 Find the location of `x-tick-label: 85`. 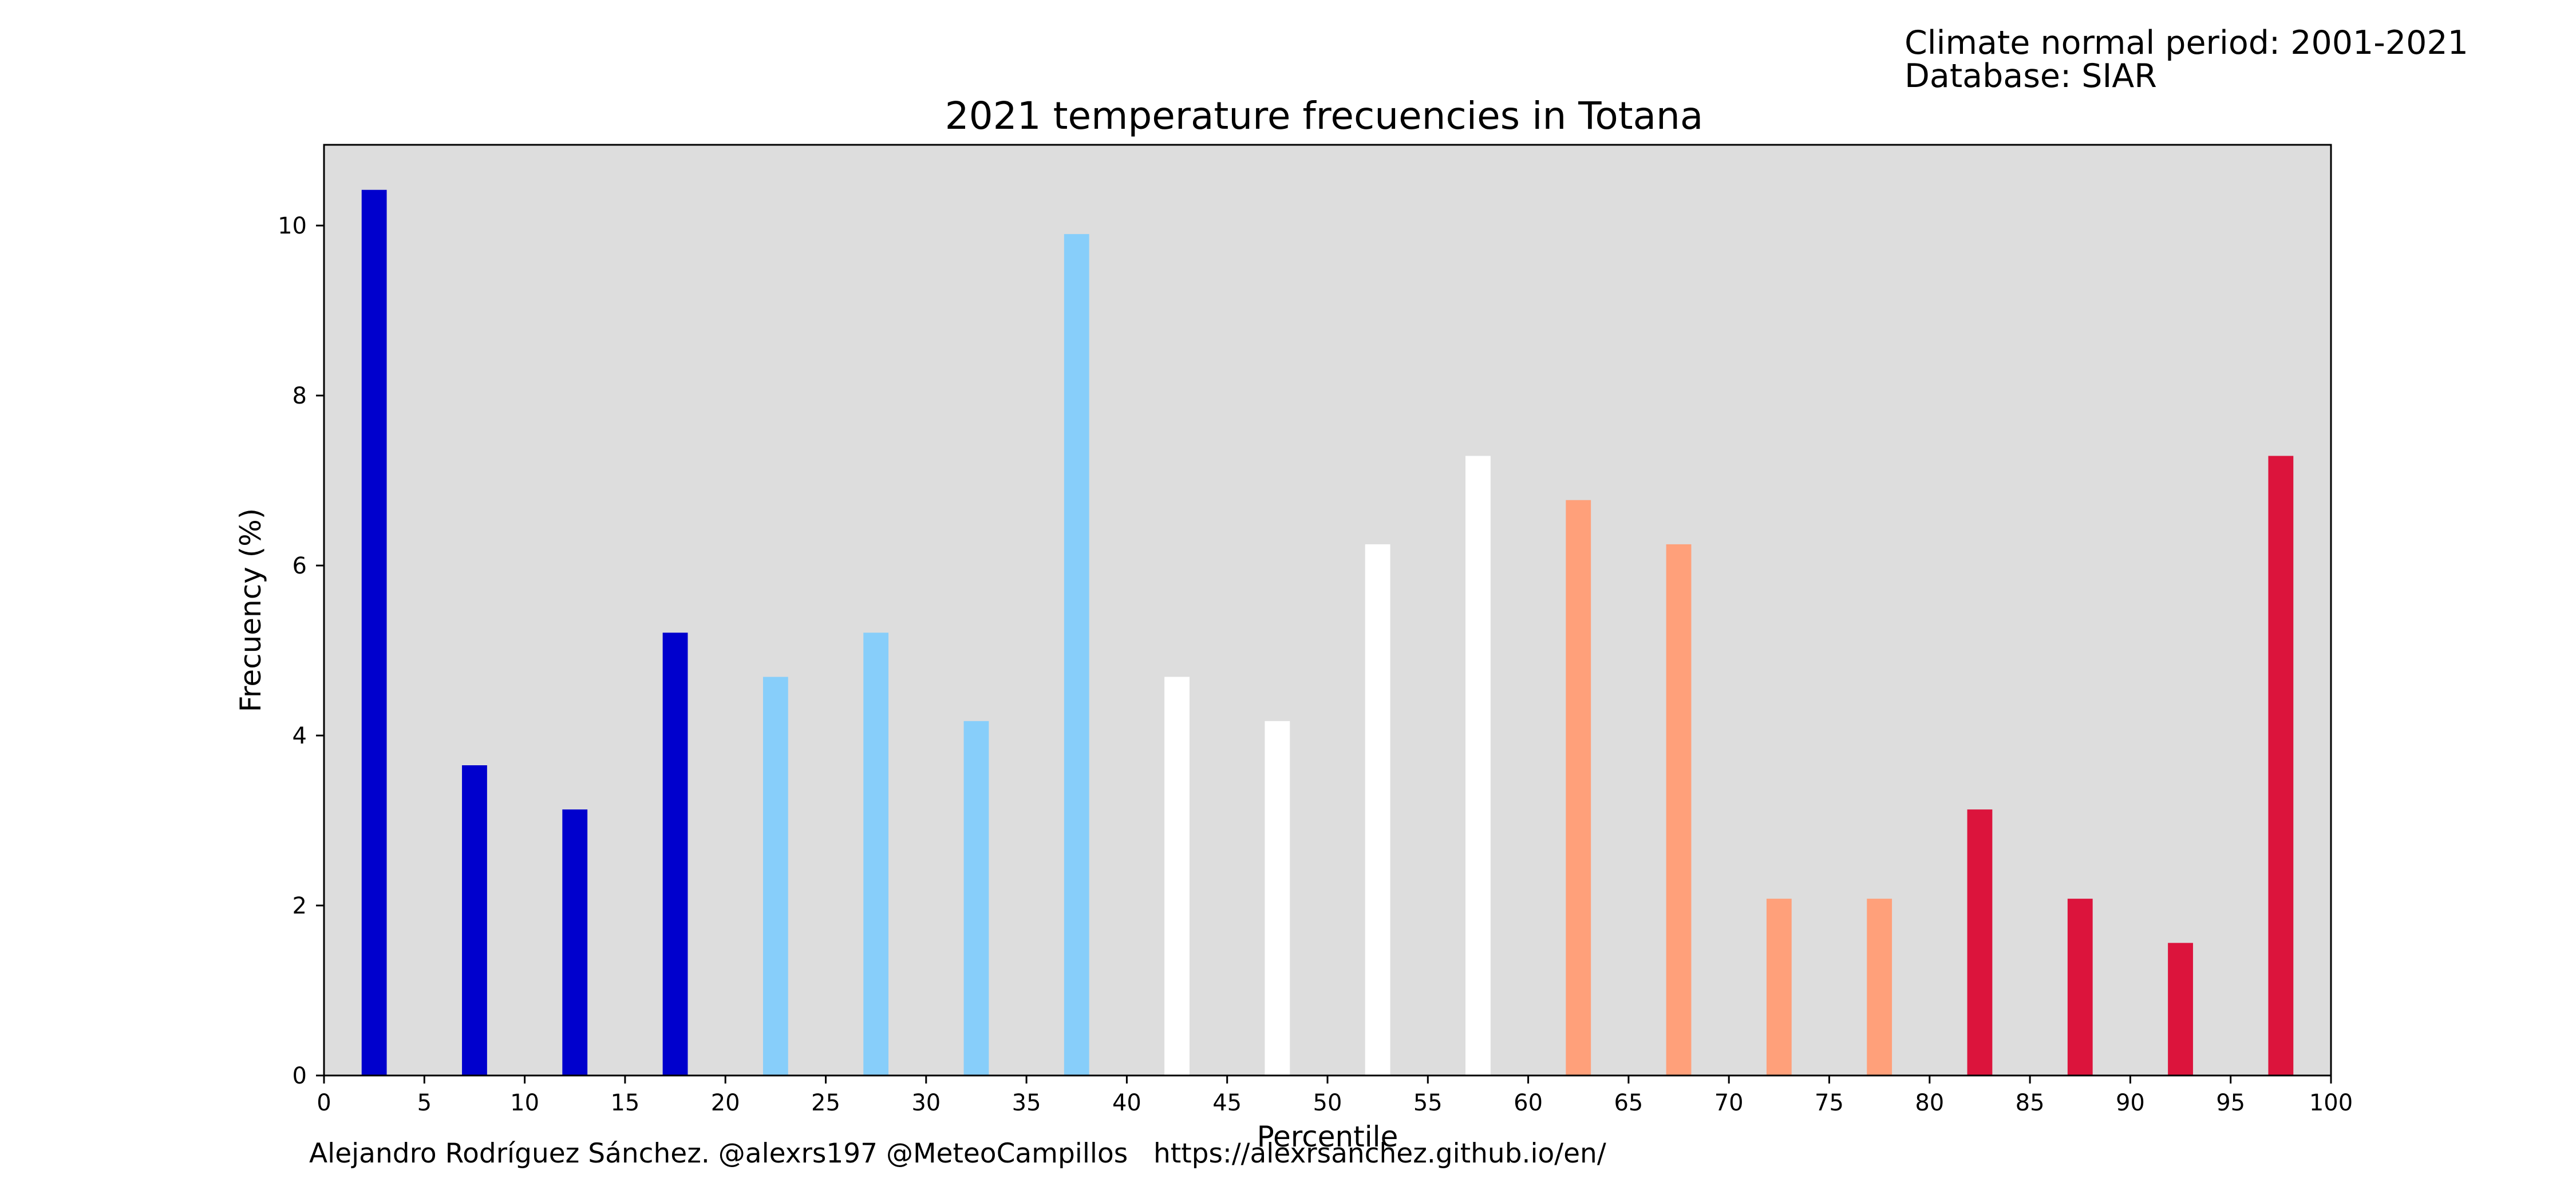

x-tick-label: 85 is located at coordinates (2030, 1103).